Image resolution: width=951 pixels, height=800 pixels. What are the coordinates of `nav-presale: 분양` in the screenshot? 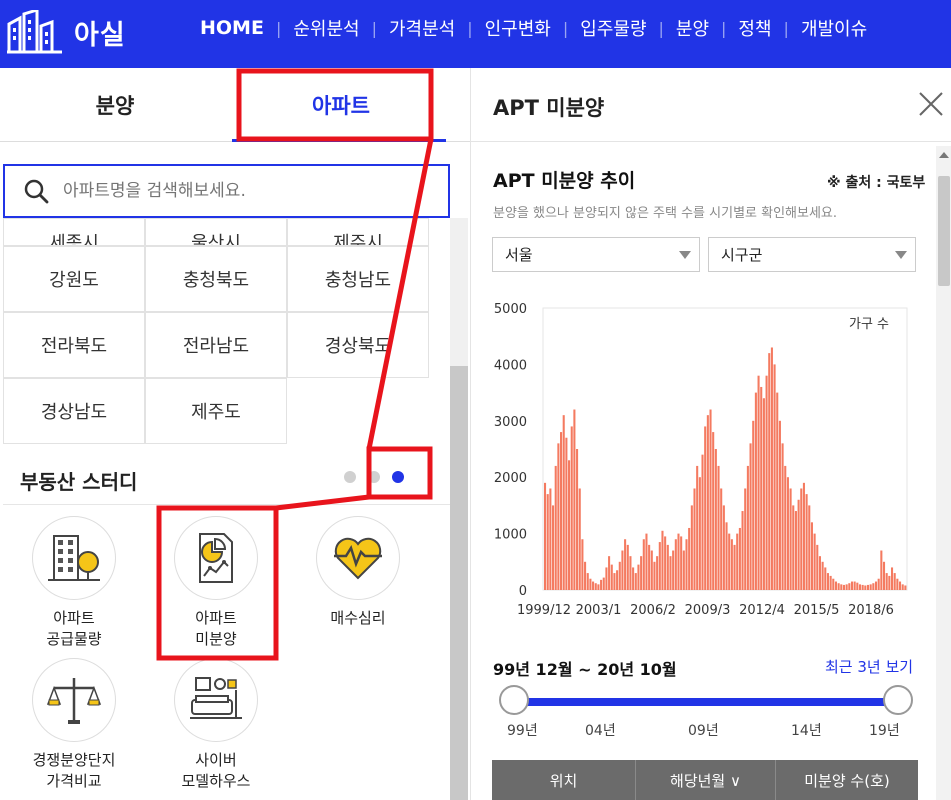 It's located at (692, 29).